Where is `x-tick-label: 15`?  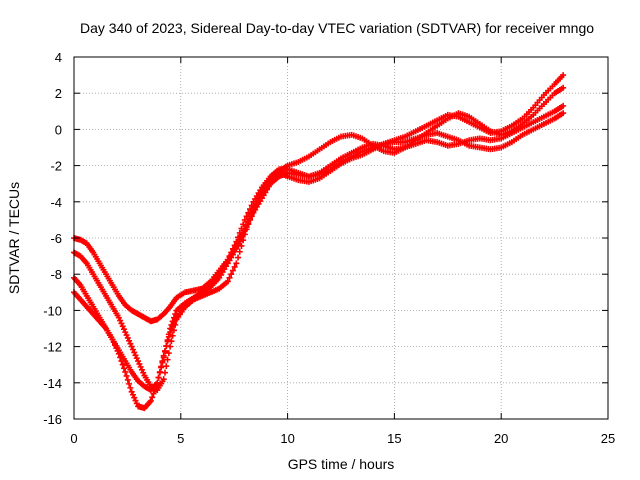
x-tick-label: 15 is located at coordinates (394, 438).